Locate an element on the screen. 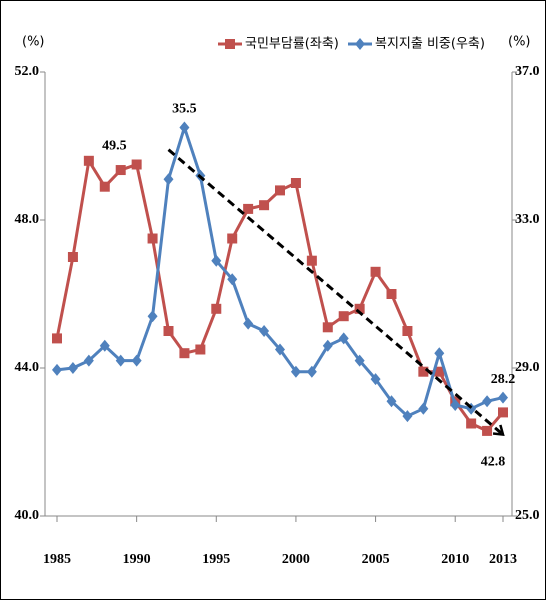 The image size is (546, 600). y-tick-label: 52.0 is located at coordinates (27, 71).